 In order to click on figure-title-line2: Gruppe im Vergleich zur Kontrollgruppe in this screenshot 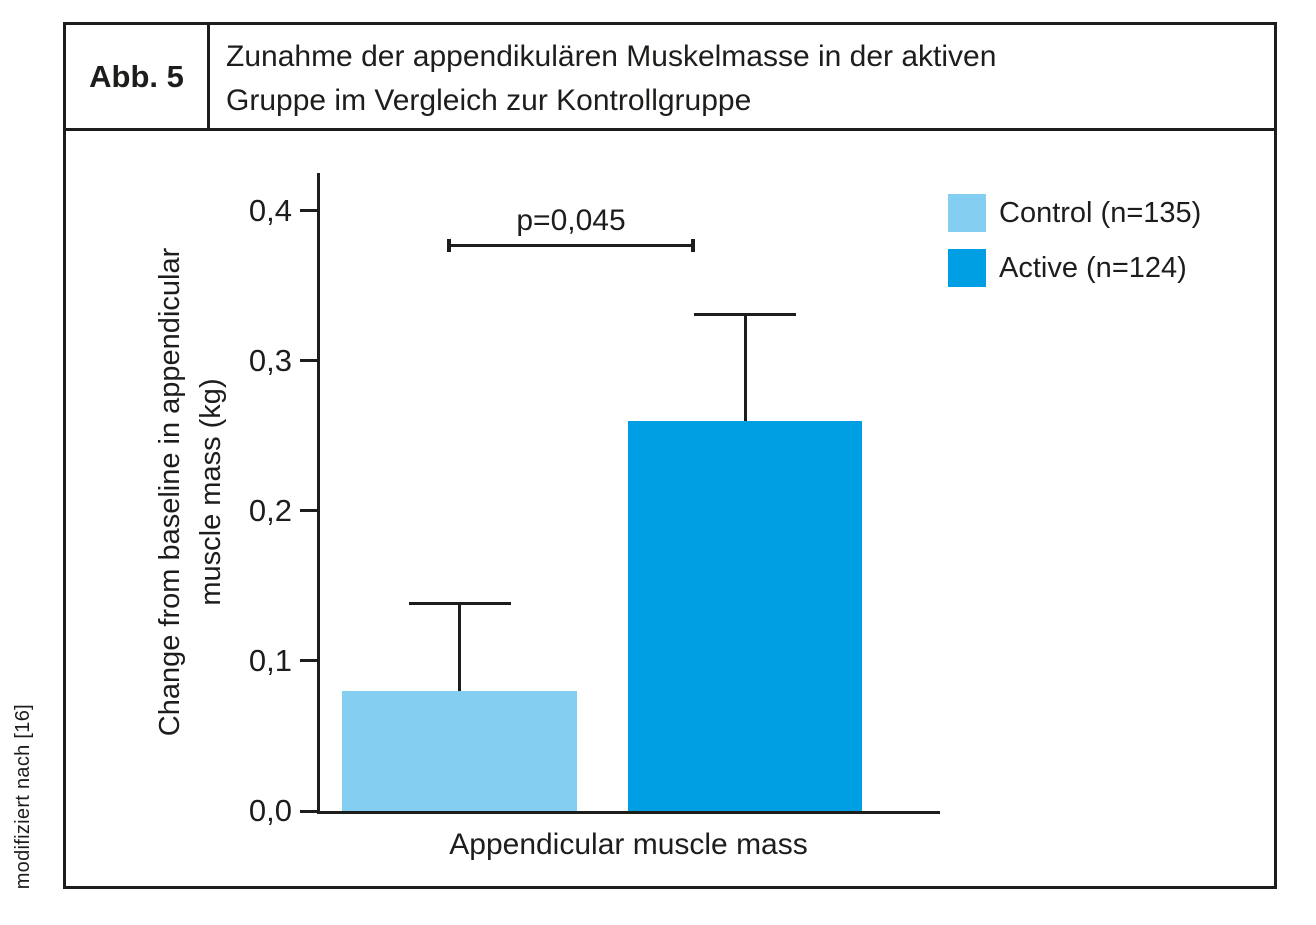, I will do `click(489, 100)`.